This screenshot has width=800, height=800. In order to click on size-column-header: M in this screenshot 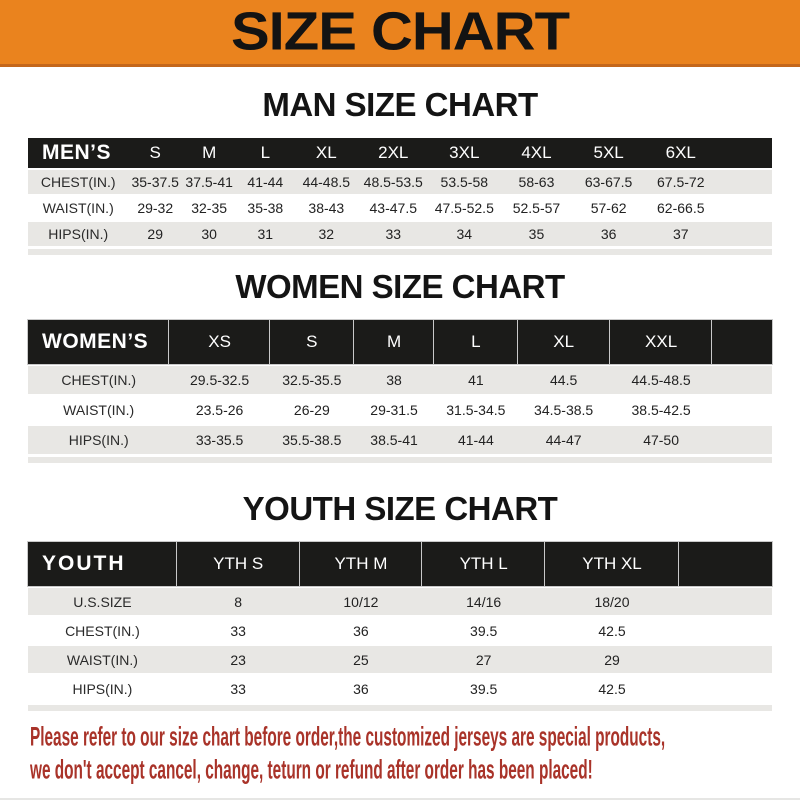, I will do `click(209, 153)`.